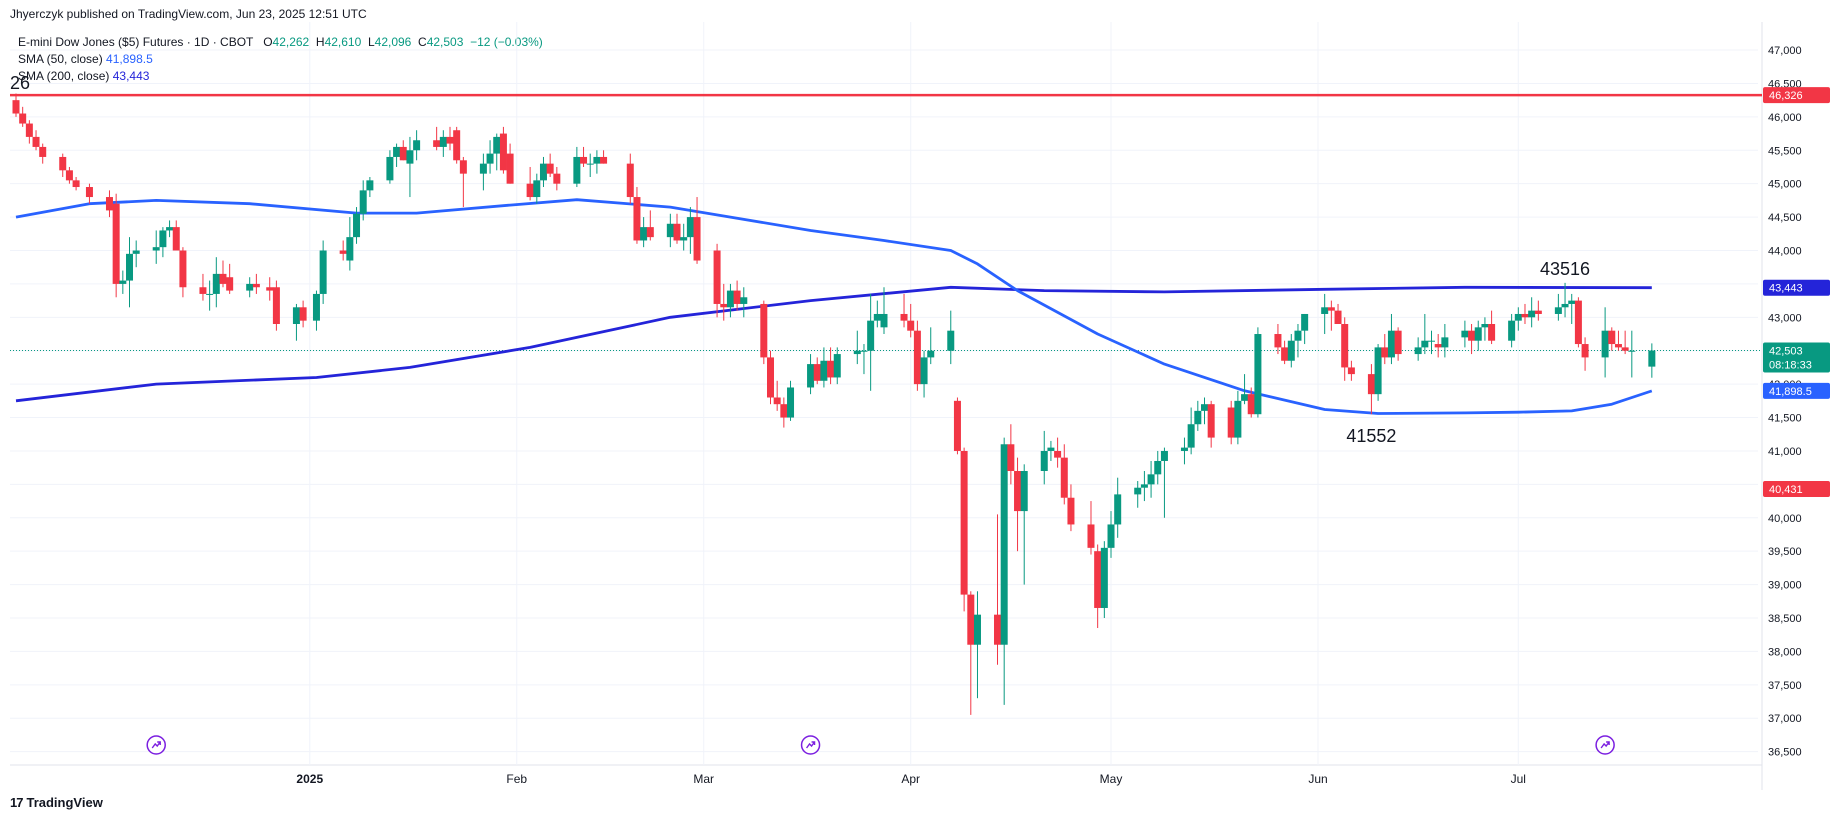 The image size is (1835, 820). I want to click on price-label-text: 41,898.5, so click(1790, 392).